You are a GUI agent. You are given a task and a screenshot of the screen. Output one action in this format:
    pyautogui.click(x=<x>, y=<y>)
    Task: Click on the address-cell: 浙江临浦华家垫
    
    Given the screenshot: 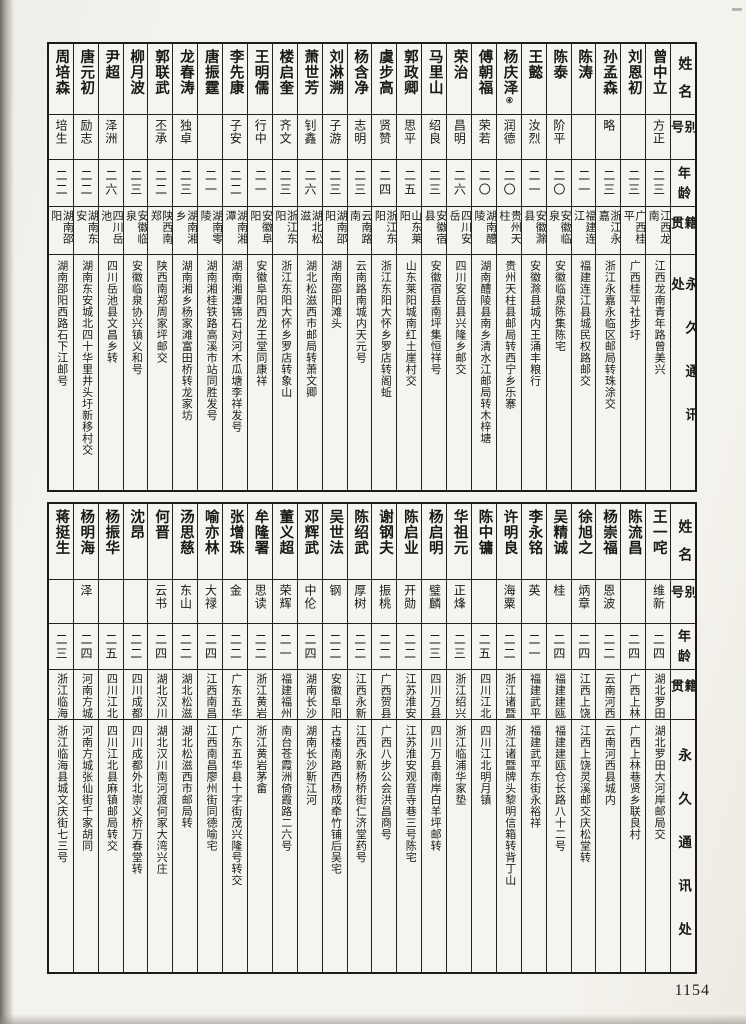 What is the action you would take?
    pyautogui.click(x=459, y=765)
    